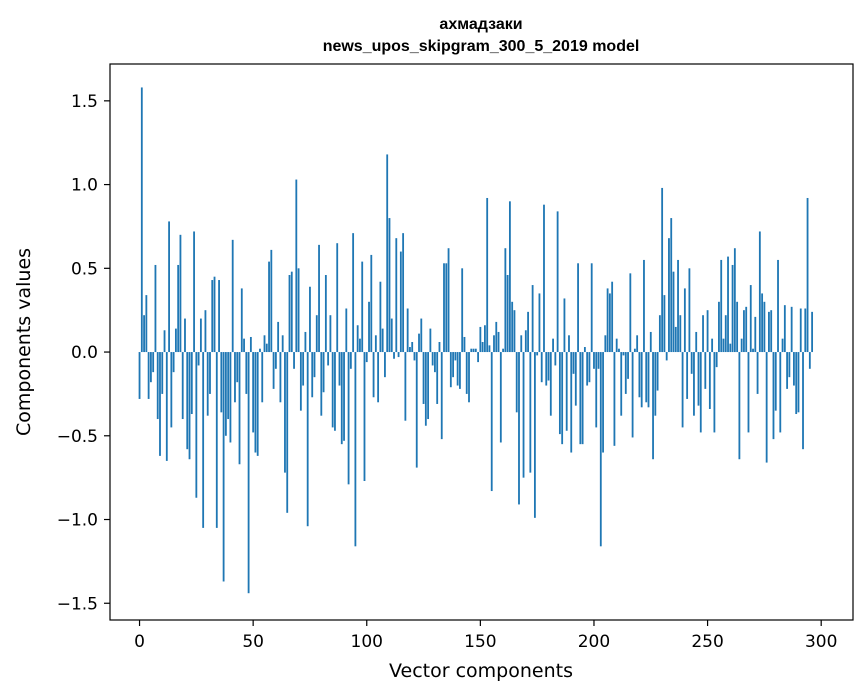 The width and height of the screenshot is (867, 696). What do you see at coordinates (707, 642) in the screenshot?
I see `x-tick-label-250: 250` at bounding box center [707, 642].